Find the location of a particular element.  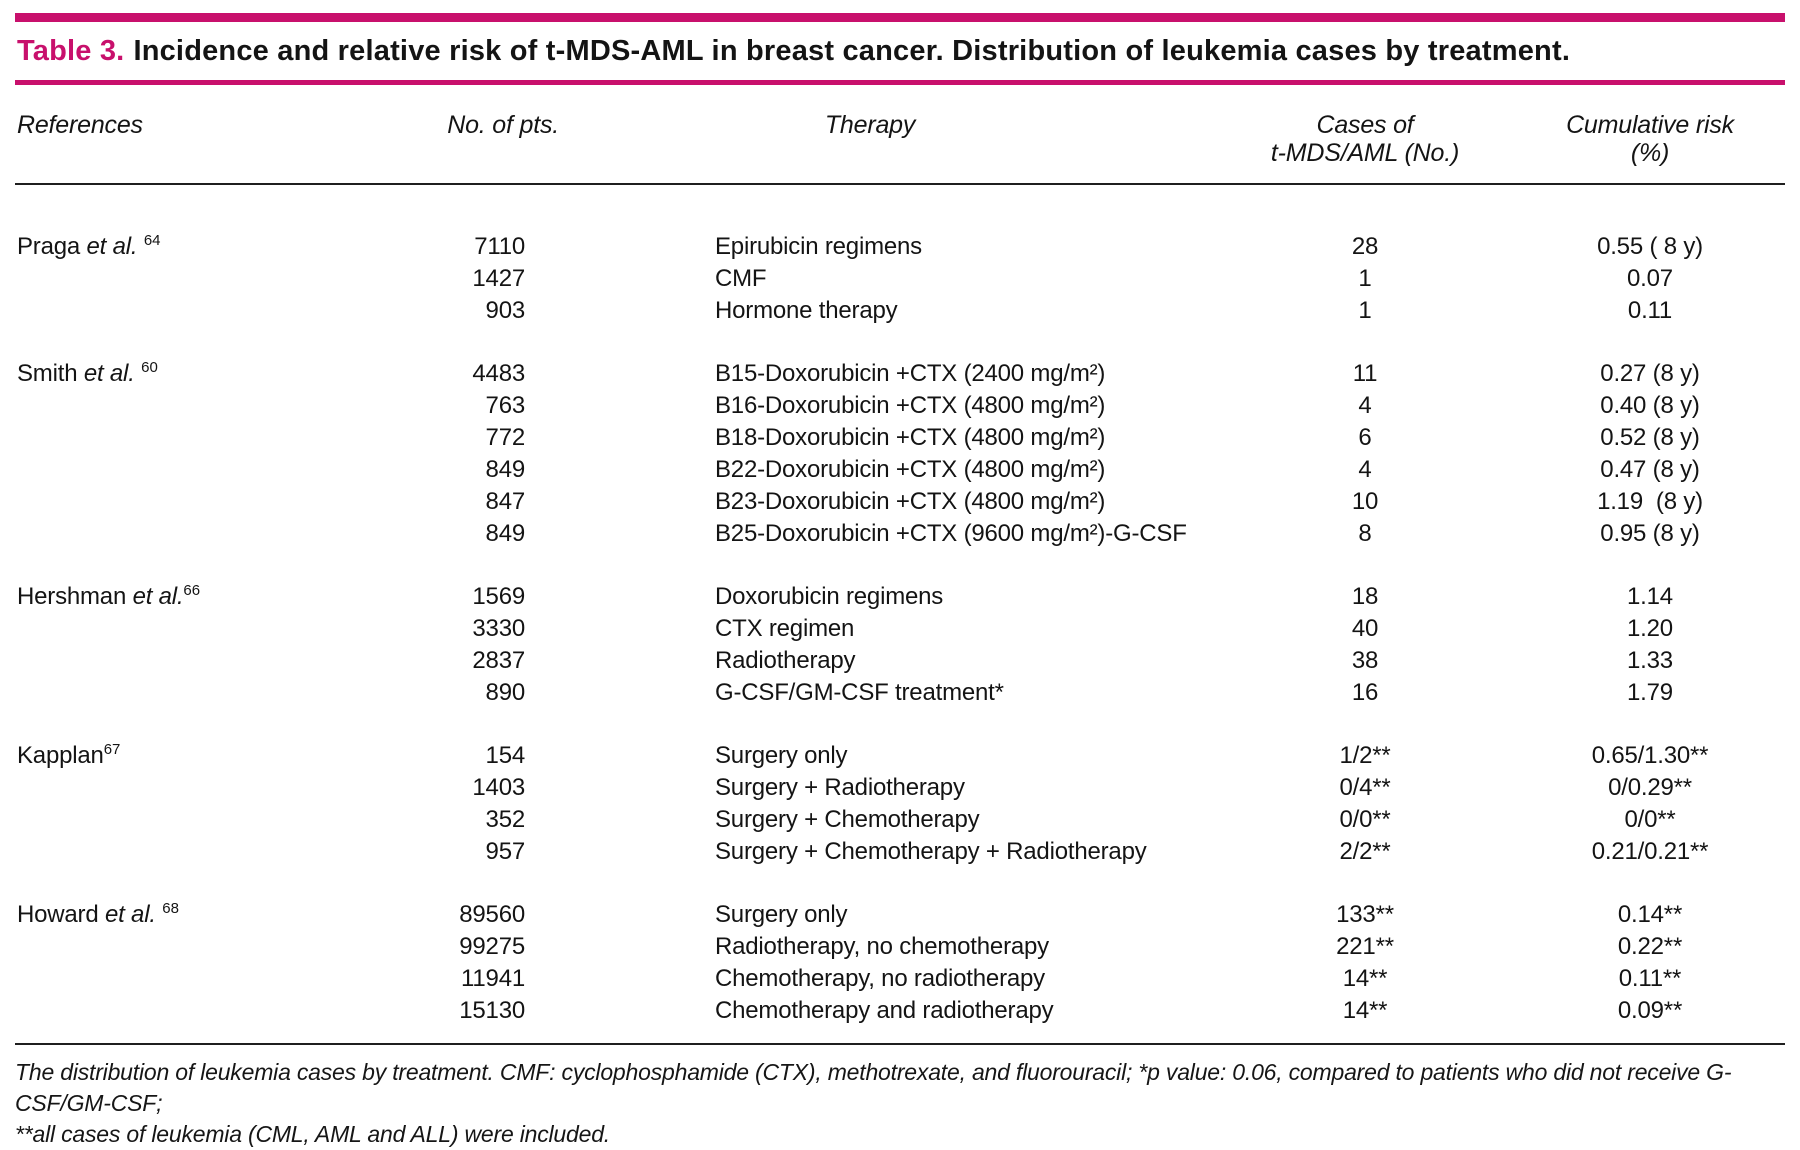

cell-cumulative-risk: 0/0.29** is located at coordinates (1650, 787).